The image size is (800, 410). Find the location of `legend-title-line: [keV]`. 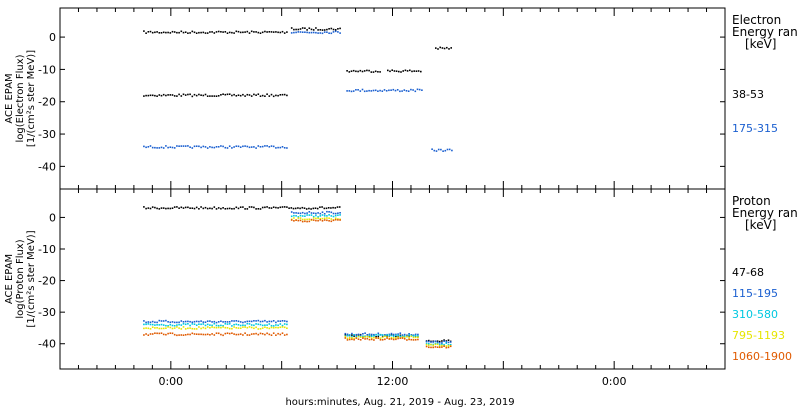

legend-title-line: [keV] is located at coordinates (760, 225).